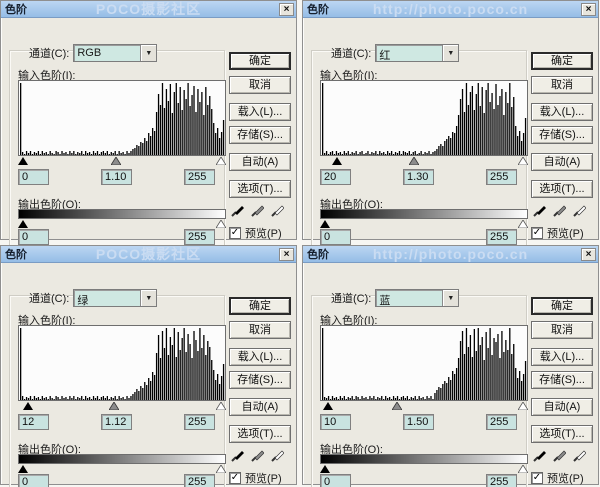  I want to click on channel-select: 红 ▼, so click(417, 53).